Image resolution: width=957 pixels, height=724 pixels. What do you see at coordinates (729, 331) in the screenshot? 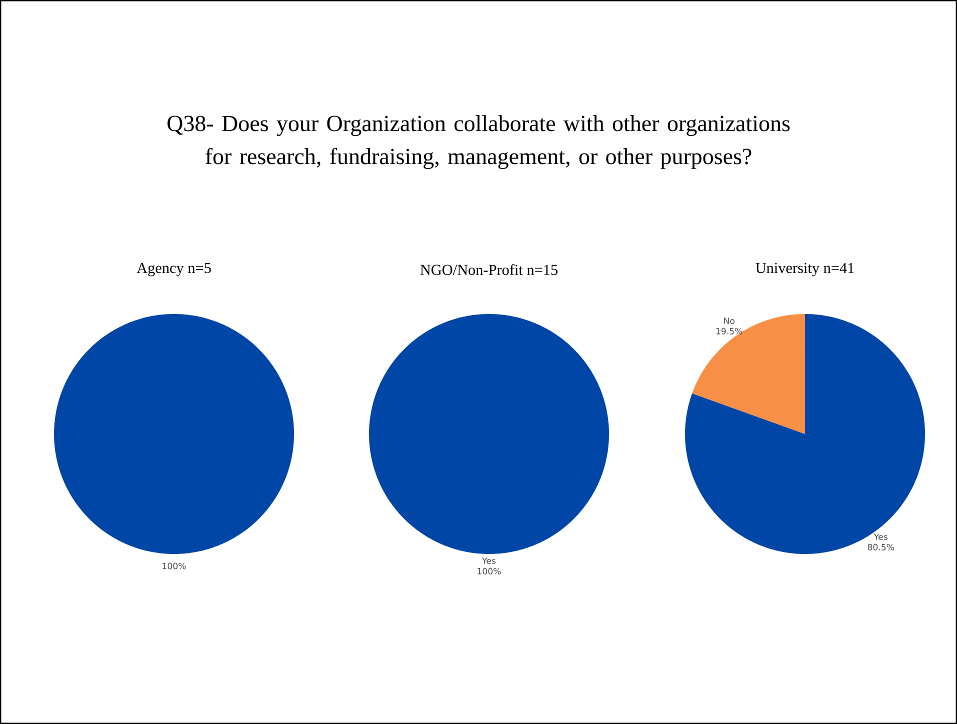
I see `data-label: 19.5%` at bounding box center [729, 331].